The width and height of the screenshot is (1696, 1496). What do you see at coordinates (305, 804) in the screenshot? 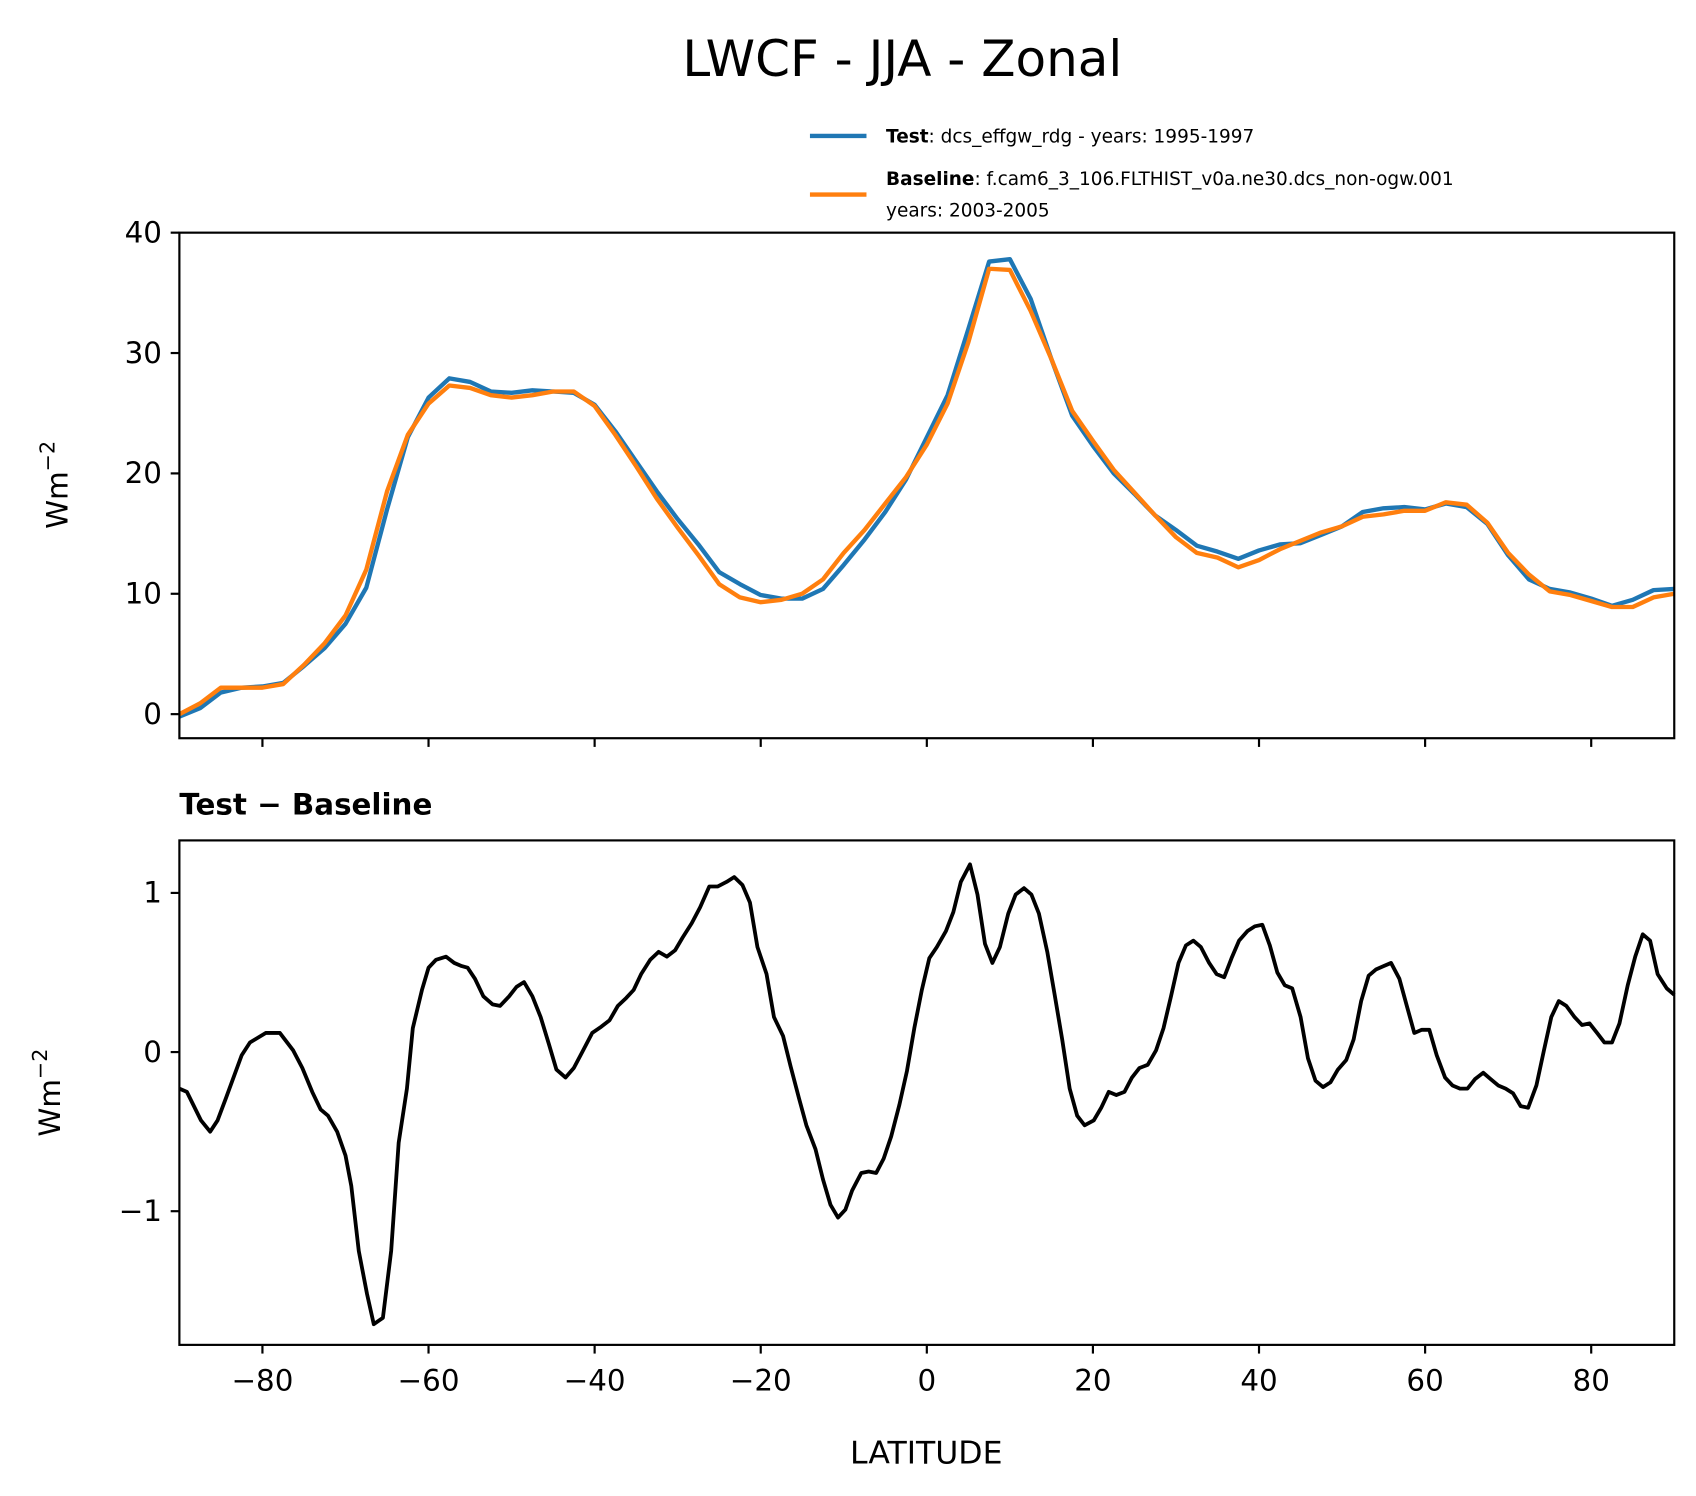
I see `difference-title: Test − Baseline` at bounding box center [305, 804].